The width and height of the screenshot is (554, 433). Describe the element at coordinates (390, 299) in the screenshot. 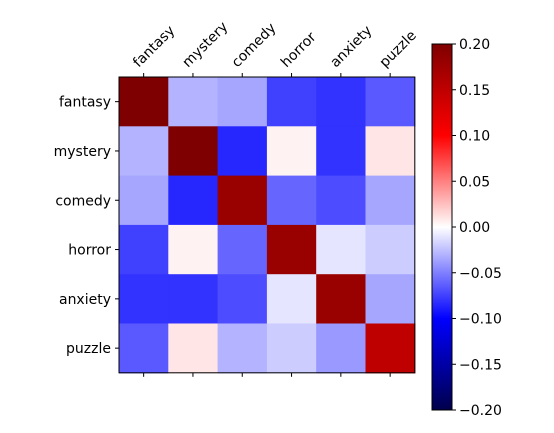

I see `heatmap-cell-anxiety-puzzle` at that location.